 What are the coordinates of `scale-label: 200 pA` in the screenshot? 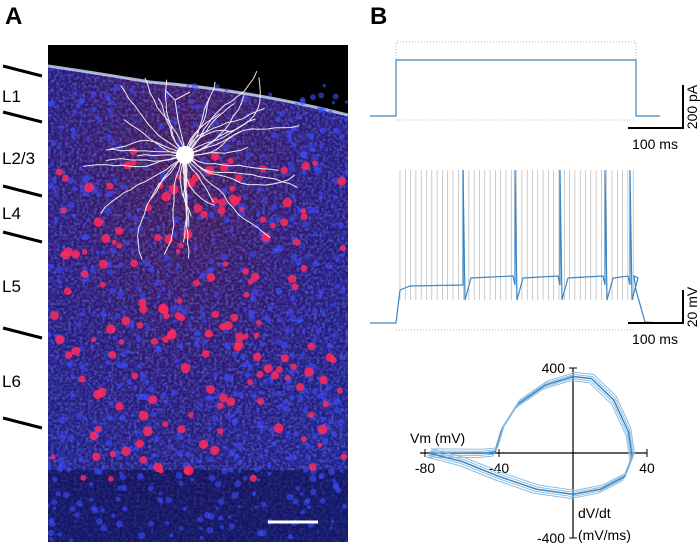 It's located at (692, 106).